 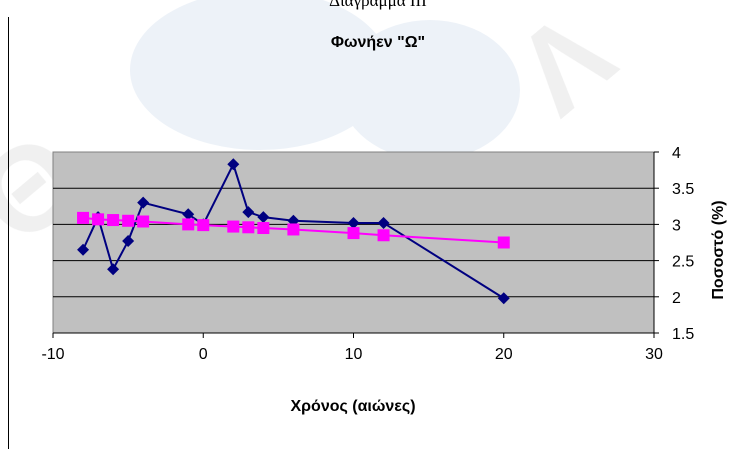 I want to click on y-tick-label: 2, so click(x=676, y=298).